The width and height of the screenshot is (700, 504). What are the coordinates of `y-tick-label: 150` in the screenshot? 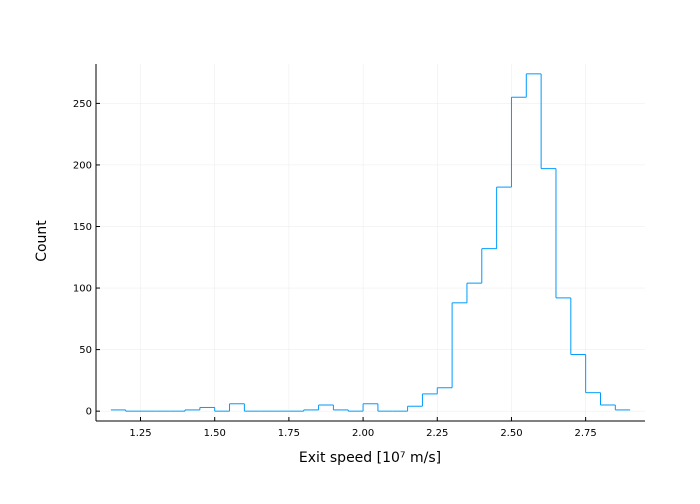 It's located at (82, 227).